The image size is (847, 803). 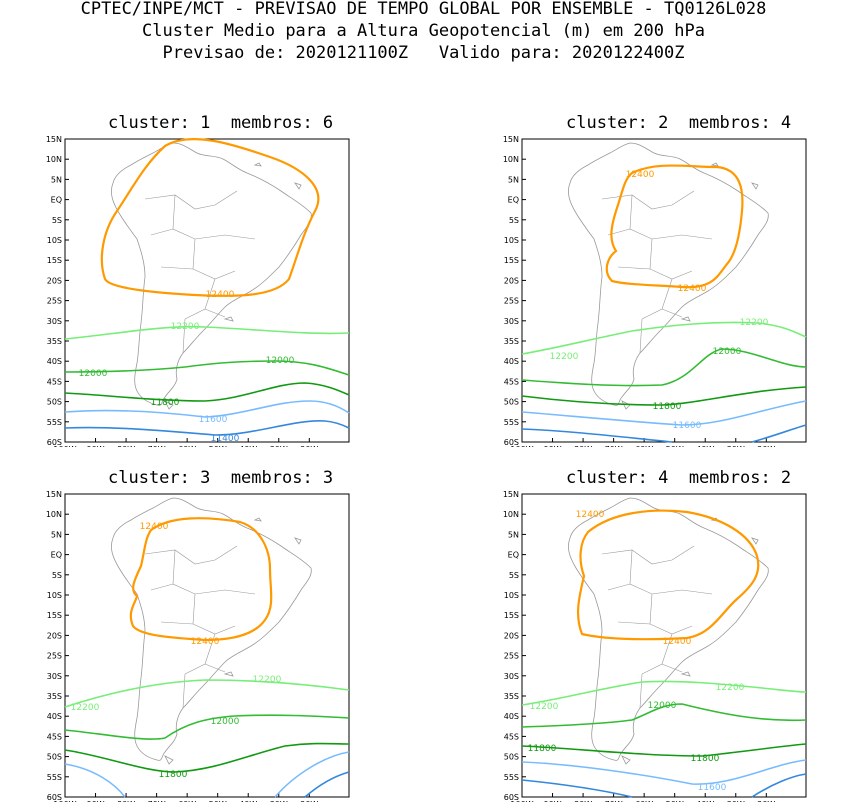 What do you see at coordinates (221, 478) in the screenshot?
I see `panel-3-title: cluster: 3 membros: 3` at bounding box center [221, 478].